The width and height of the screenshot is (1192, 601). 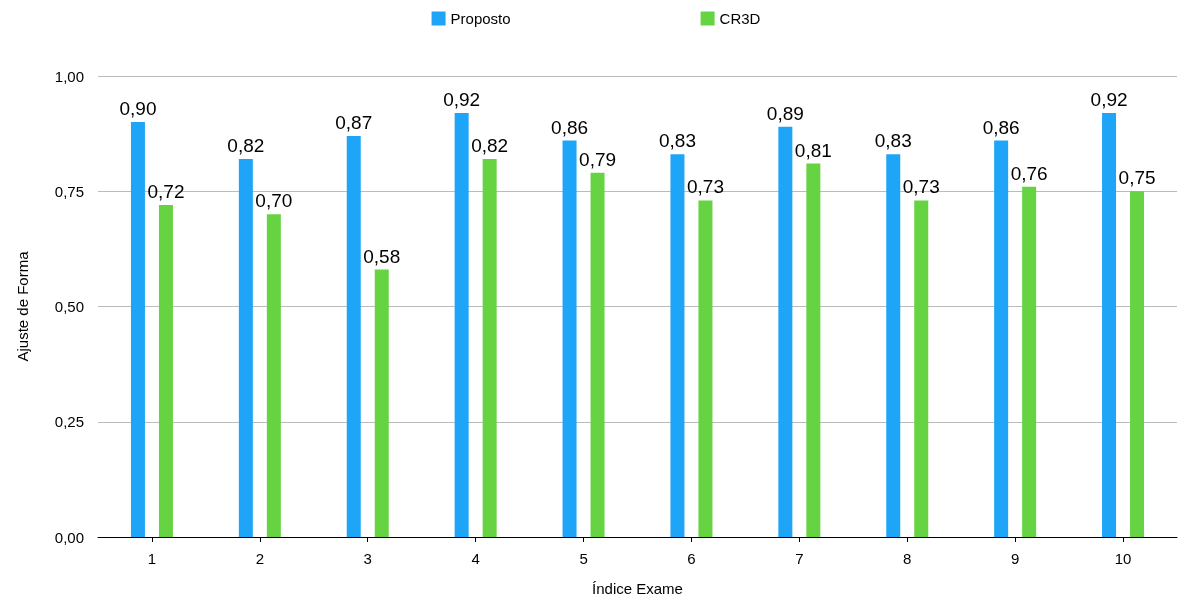 I want to click on x-tick-label: 4, so click(x=475, y=558).